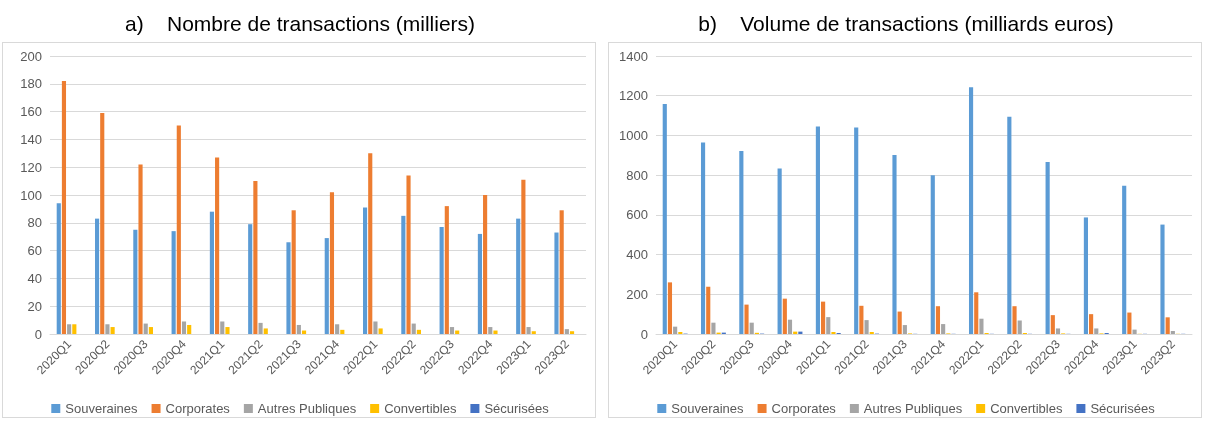 The image size is (1206, 422). What do you see at coordinates (34, 223) in the screenshot?
I see `y-tick-label: 80` at bounding box center [34, 223].